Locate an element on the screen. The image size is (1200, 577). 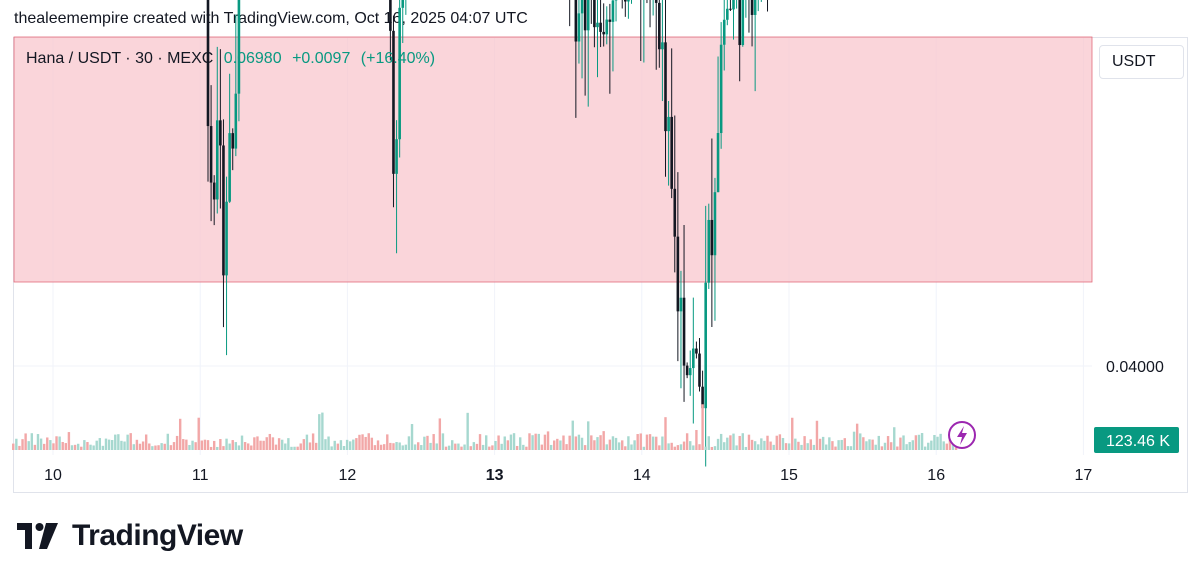
last-price: 0.06980 is located at coordinates (252, 58).